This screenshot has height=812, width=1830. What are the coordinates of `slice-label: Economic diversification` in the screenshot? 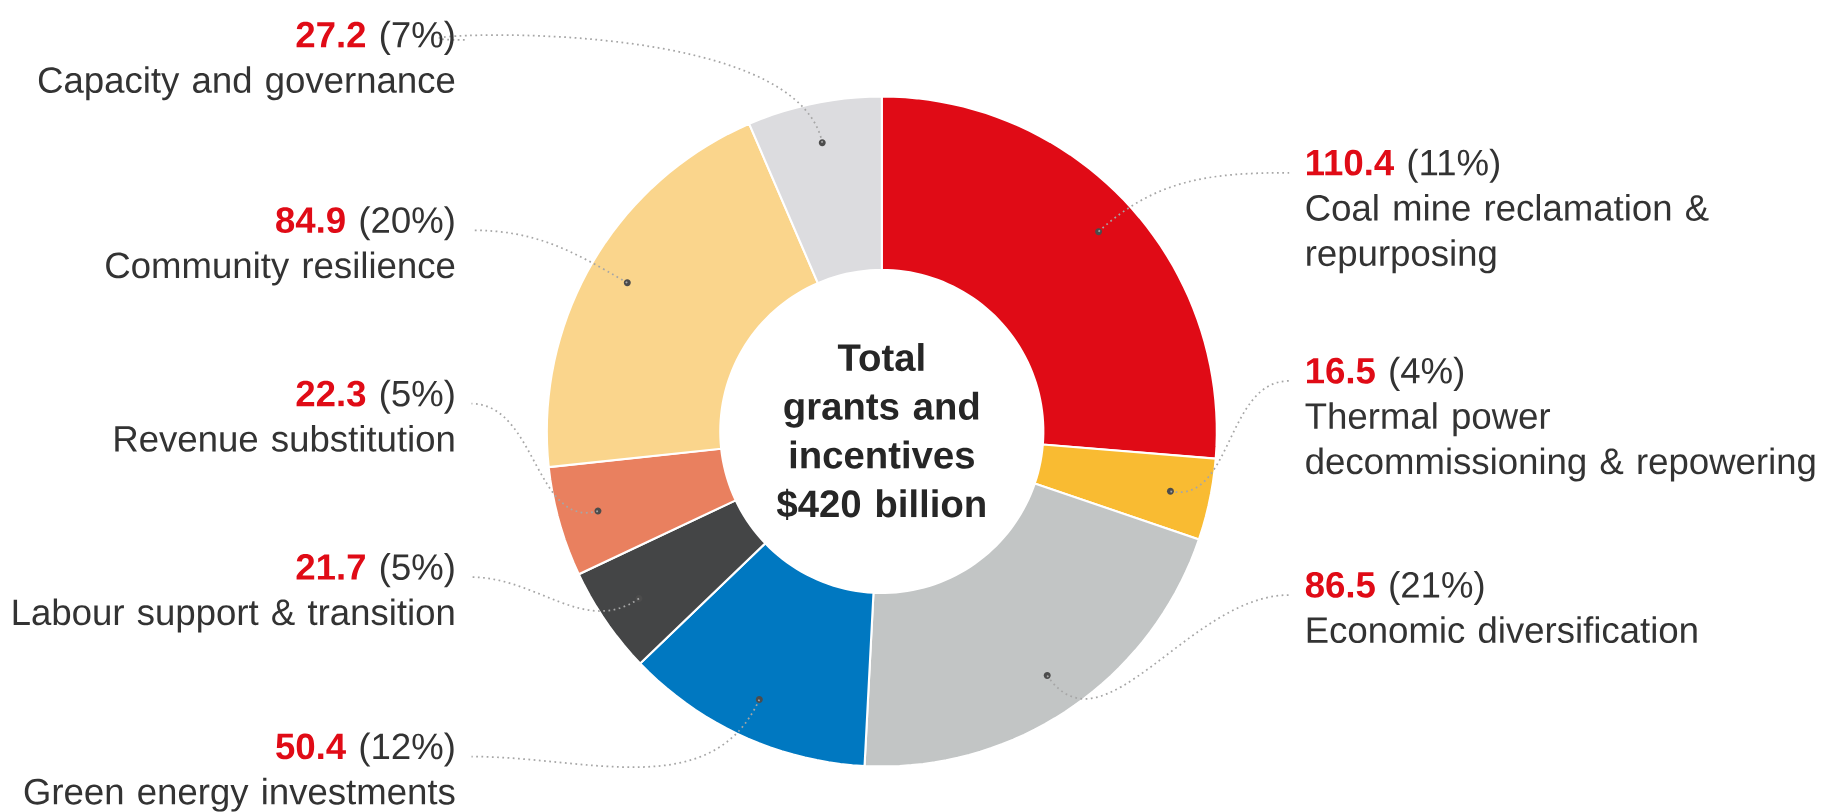 It's located at (1502, 630).